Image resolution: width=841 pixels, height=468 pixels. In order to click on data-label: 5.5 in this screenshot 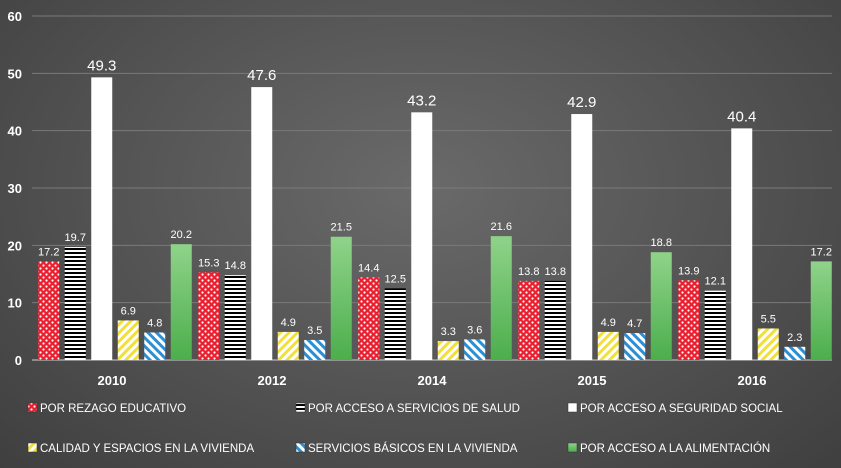, I will do `click(768, 319)`.